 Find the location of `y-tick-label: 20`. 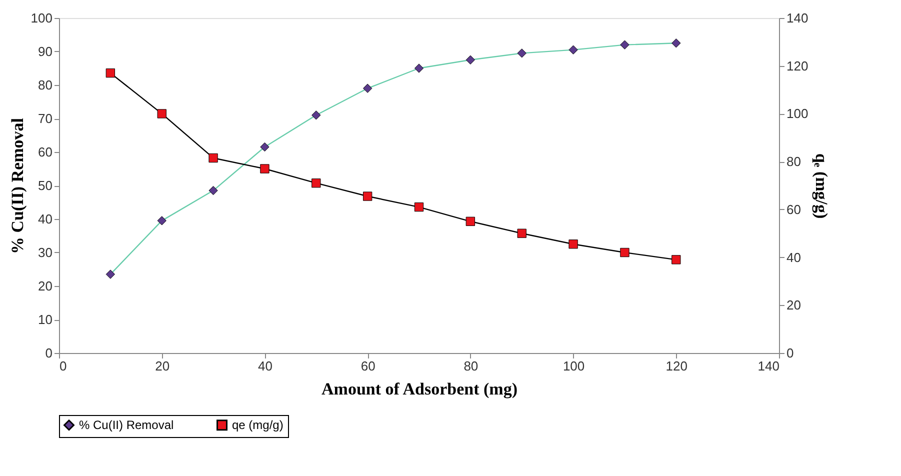

y-tick-label: 20 is located at coordinates (45, 286).